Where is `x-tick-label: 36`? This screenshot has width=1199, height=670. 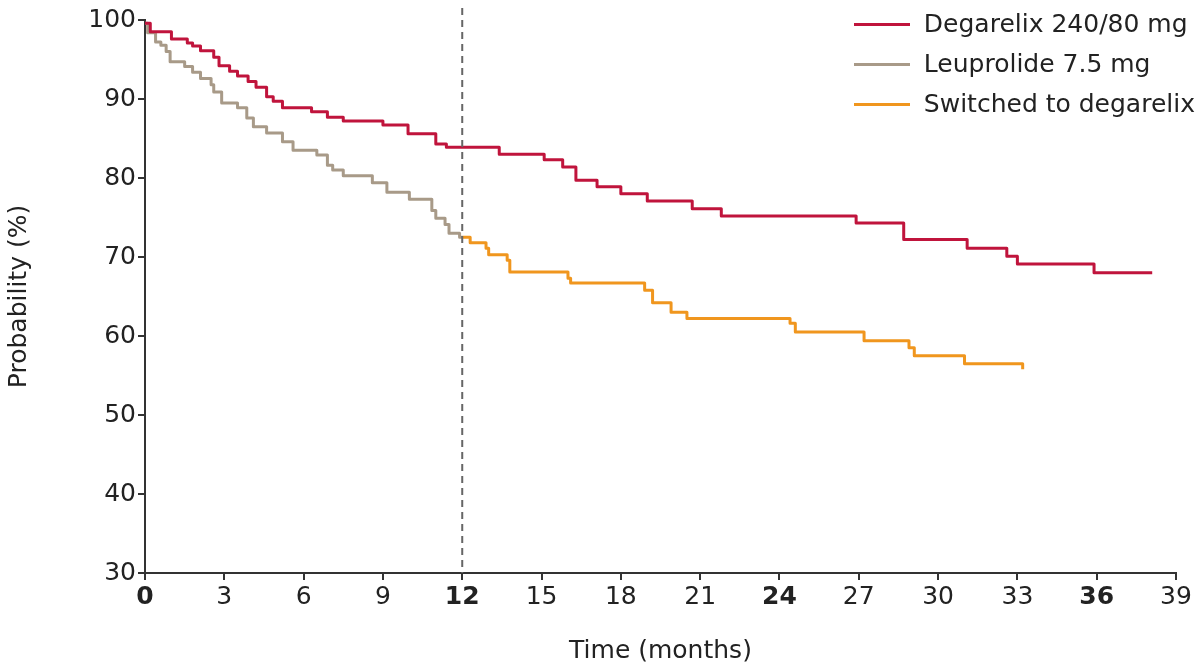
x-tick-label: 36 is located at coordinates (1097, 595).